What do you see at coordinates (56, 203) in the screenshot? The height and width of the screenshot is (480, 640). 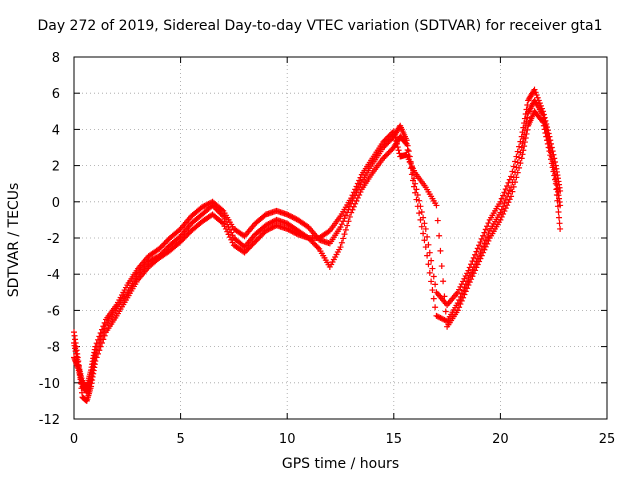 I see `y-tick-label: 0` at bounding box center [56, 203].